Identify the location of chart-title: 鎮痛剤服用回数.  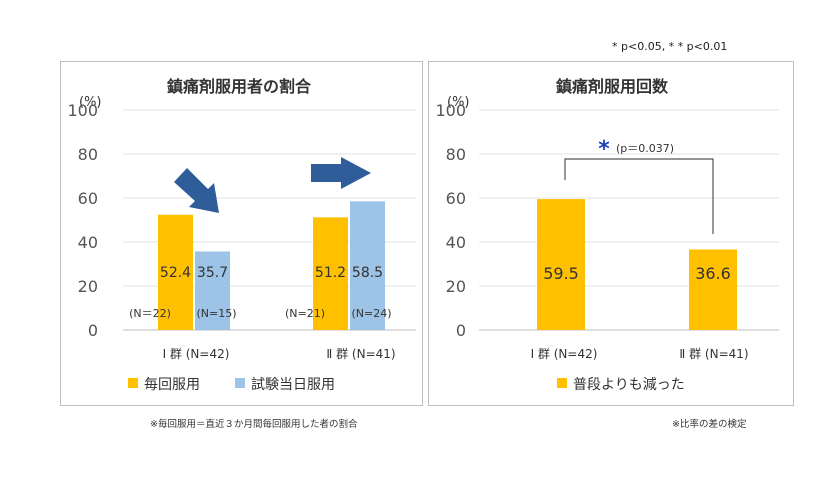
(612, 86).